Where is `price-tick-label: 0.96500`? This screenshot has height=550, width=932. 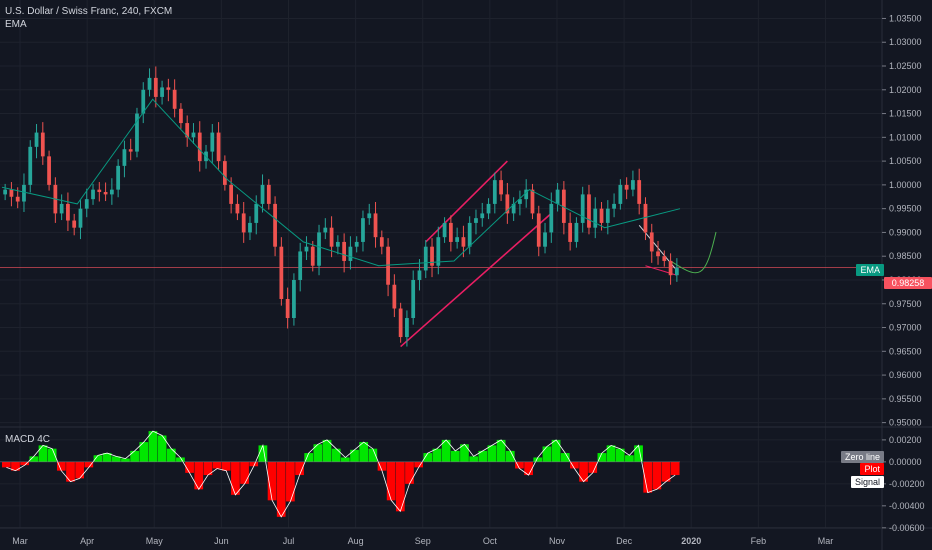 price-tick-label: 0.96500 is located at coordinates (905, 351).